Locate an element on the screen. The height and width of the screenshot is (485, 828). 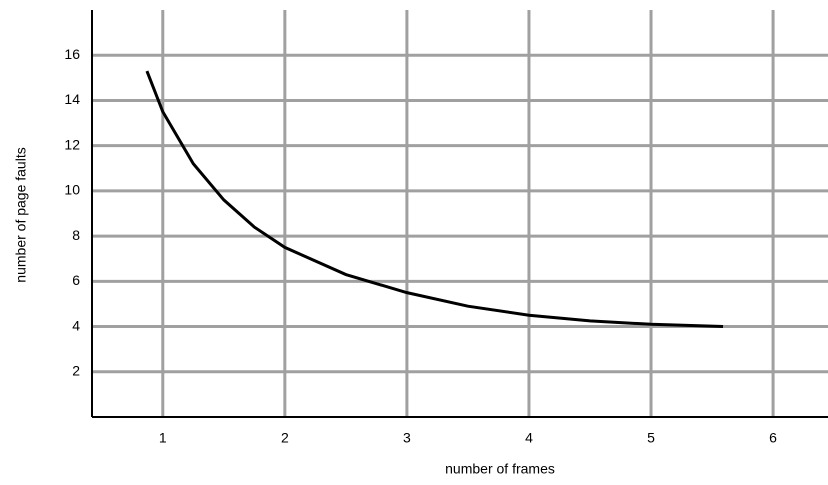
y-tick-label: 12 is located at coordinates (72, 144).